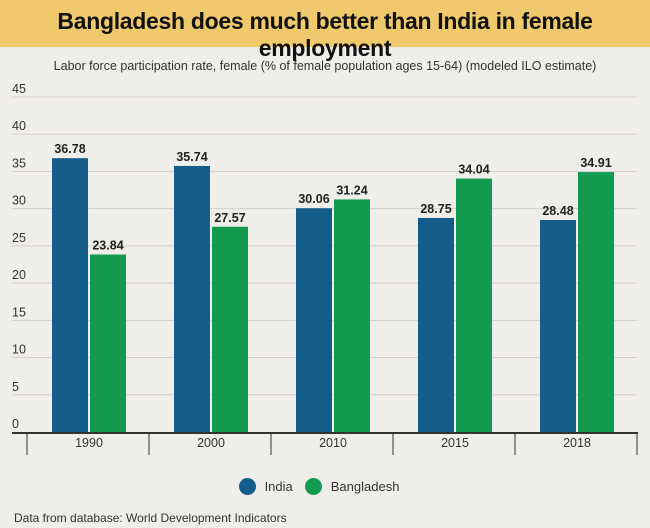 The height and width of the screenshot is (528, 650). I want to click on data-label: 30.06, so click(313, 199).